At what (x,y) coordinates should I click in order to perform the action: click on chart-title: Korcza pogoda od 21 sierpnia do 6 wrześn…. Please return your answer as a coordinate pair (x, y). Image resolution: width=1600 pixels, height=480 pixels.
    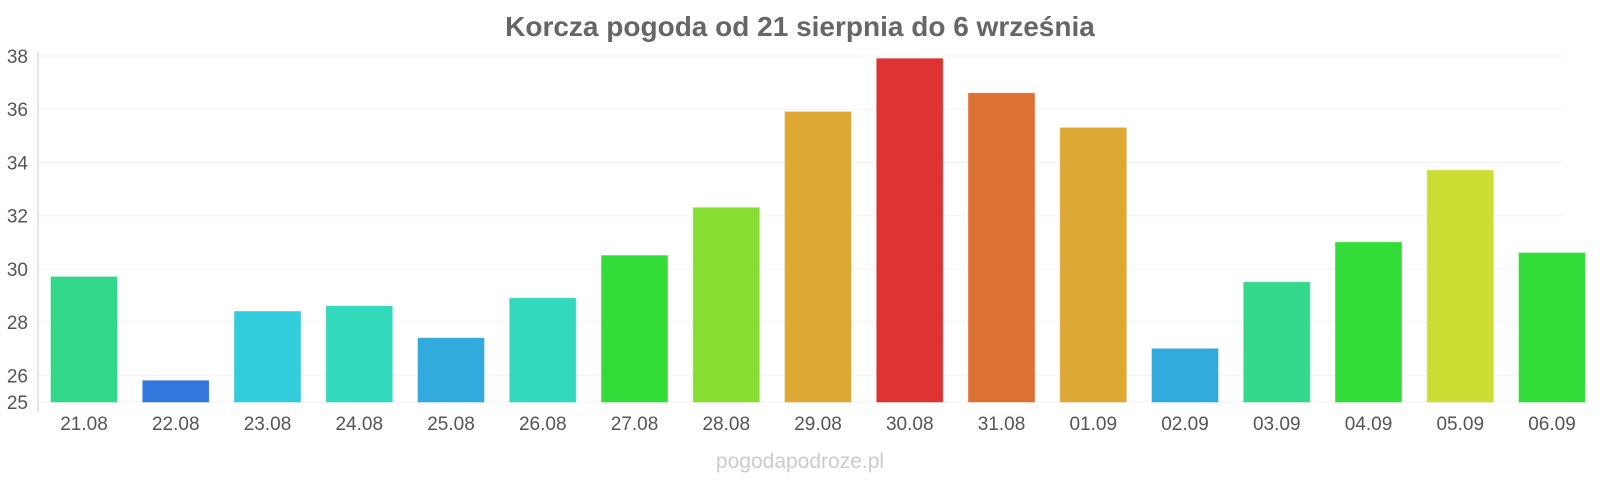
    Looking at the image, I should click on (800, 26).